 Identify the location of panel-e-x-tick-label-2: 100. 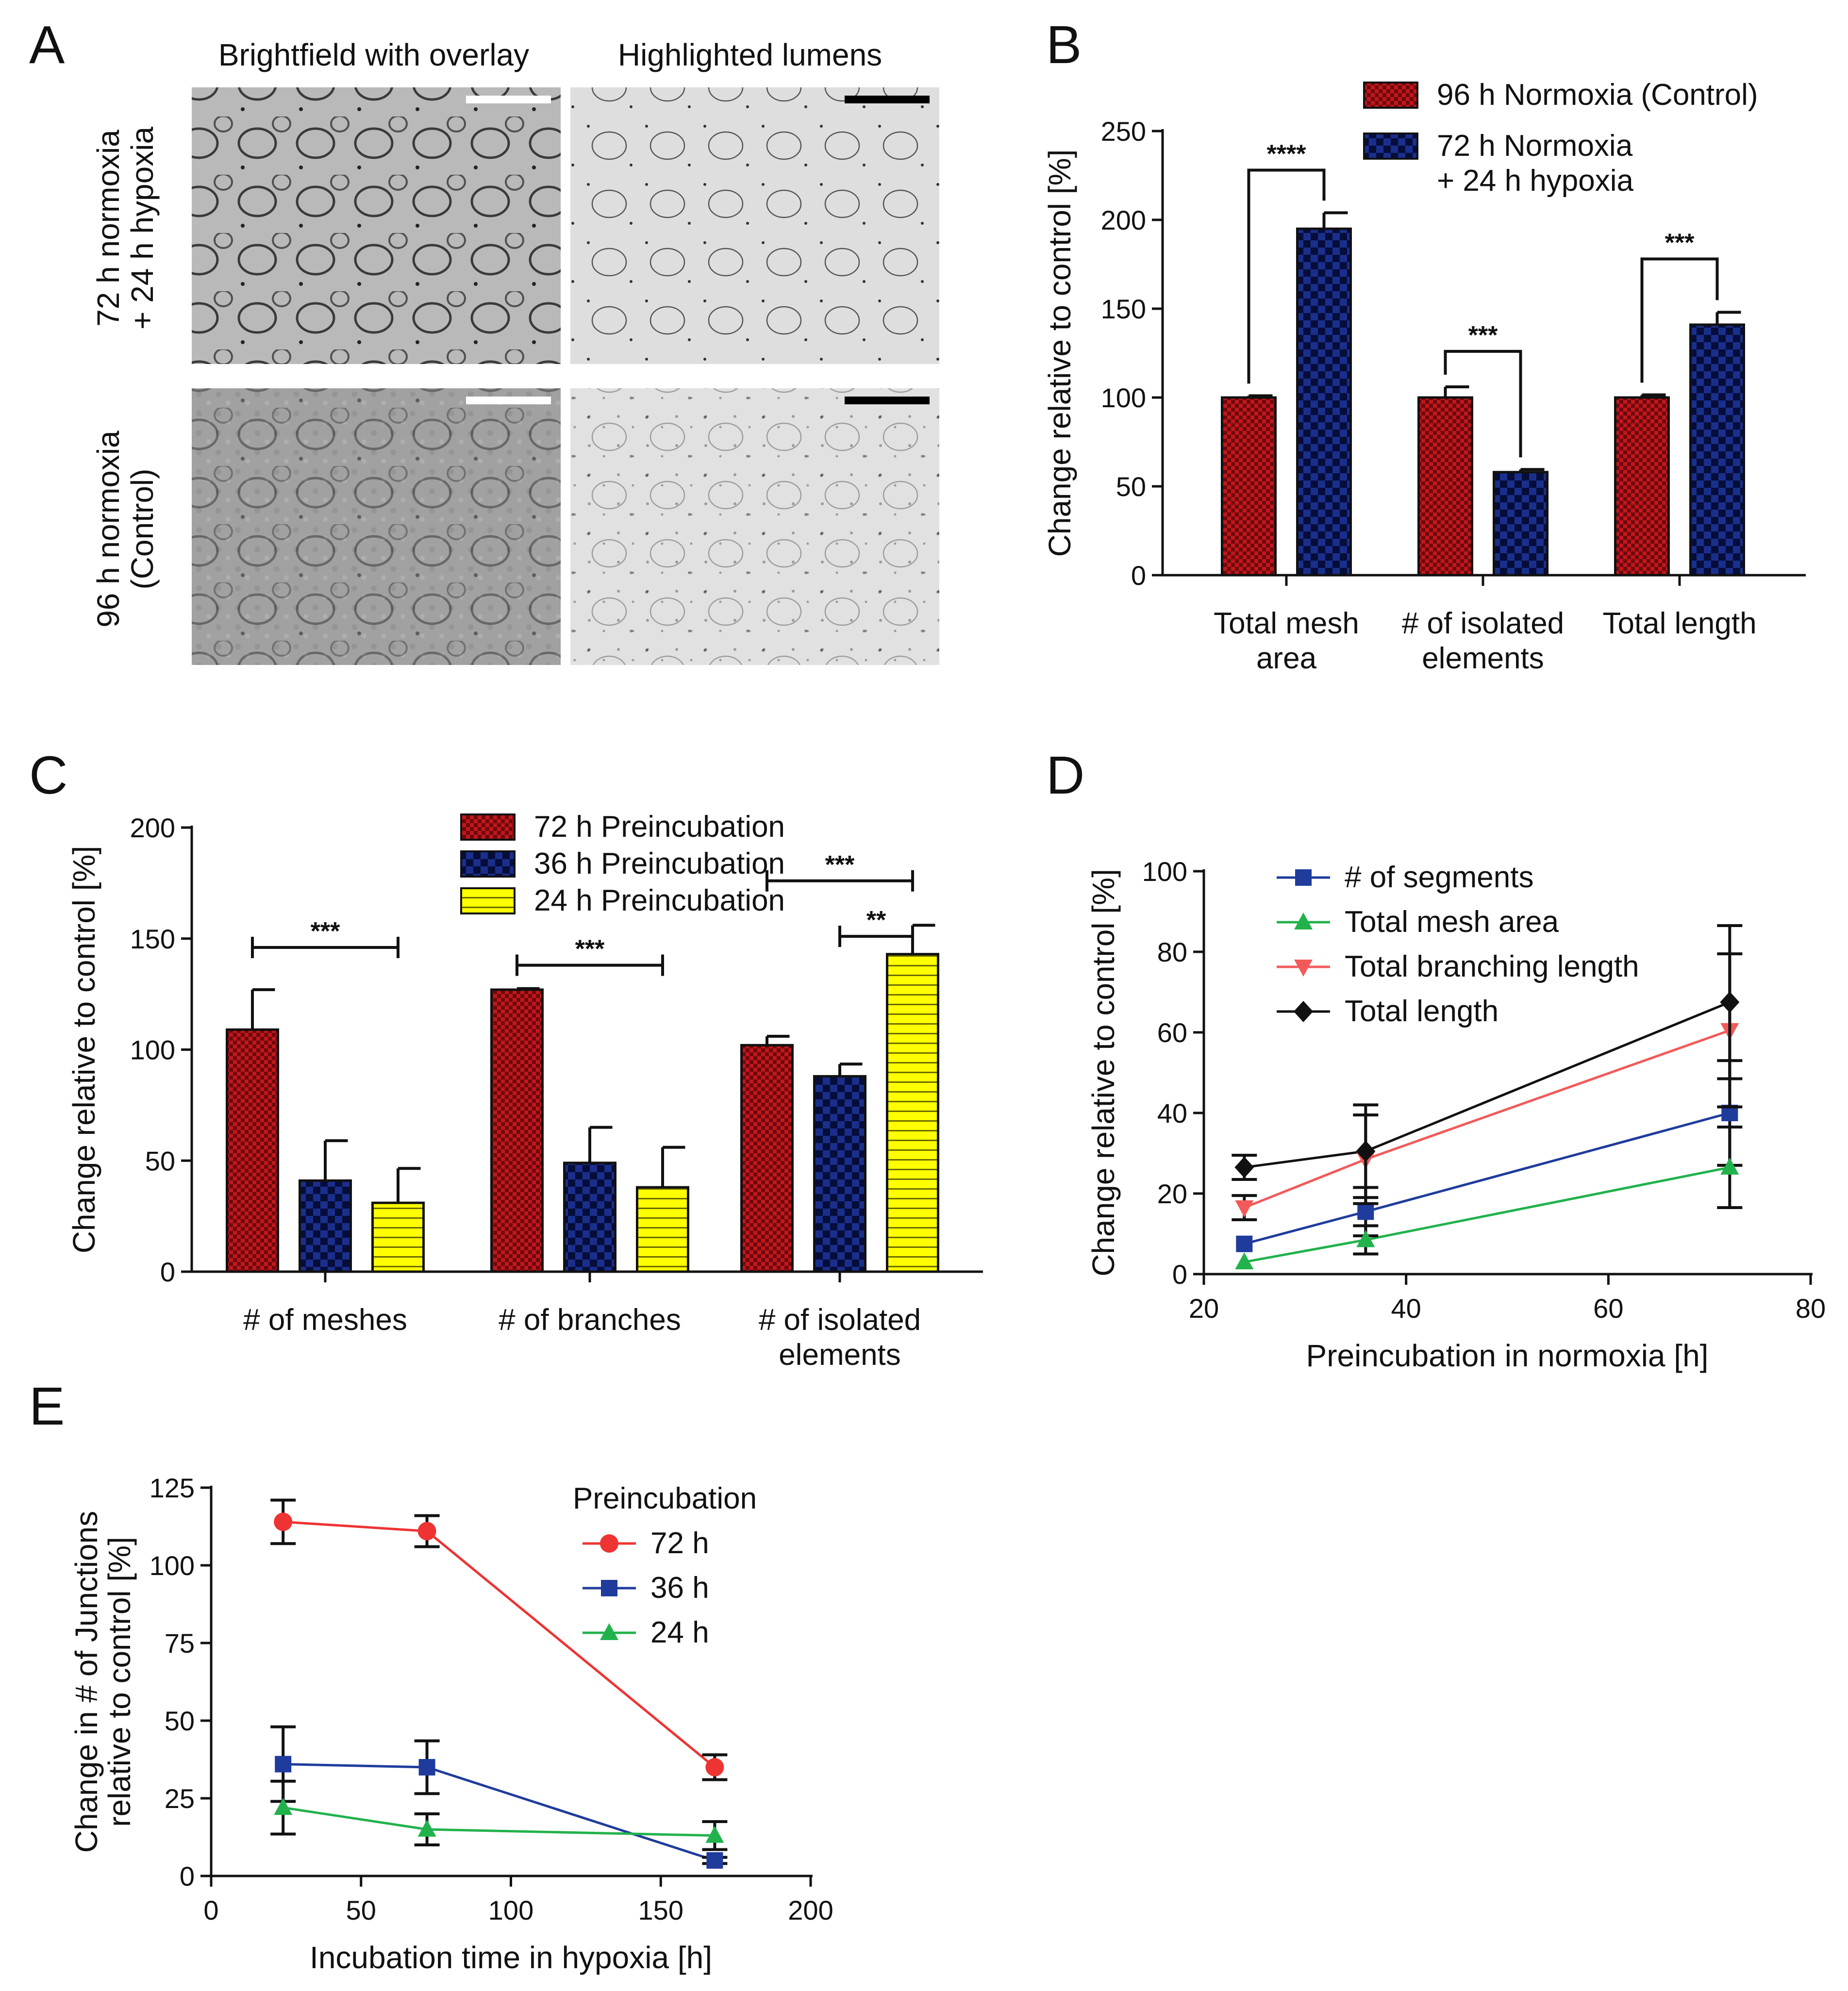
(510, 1910).